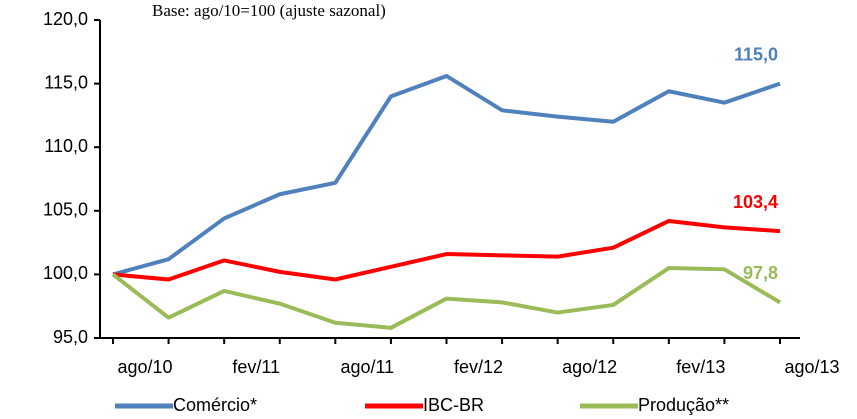  Describe the element at coordinates (589, 367) in the screenshot. I see `x-tick-label: ago/12` at that location.